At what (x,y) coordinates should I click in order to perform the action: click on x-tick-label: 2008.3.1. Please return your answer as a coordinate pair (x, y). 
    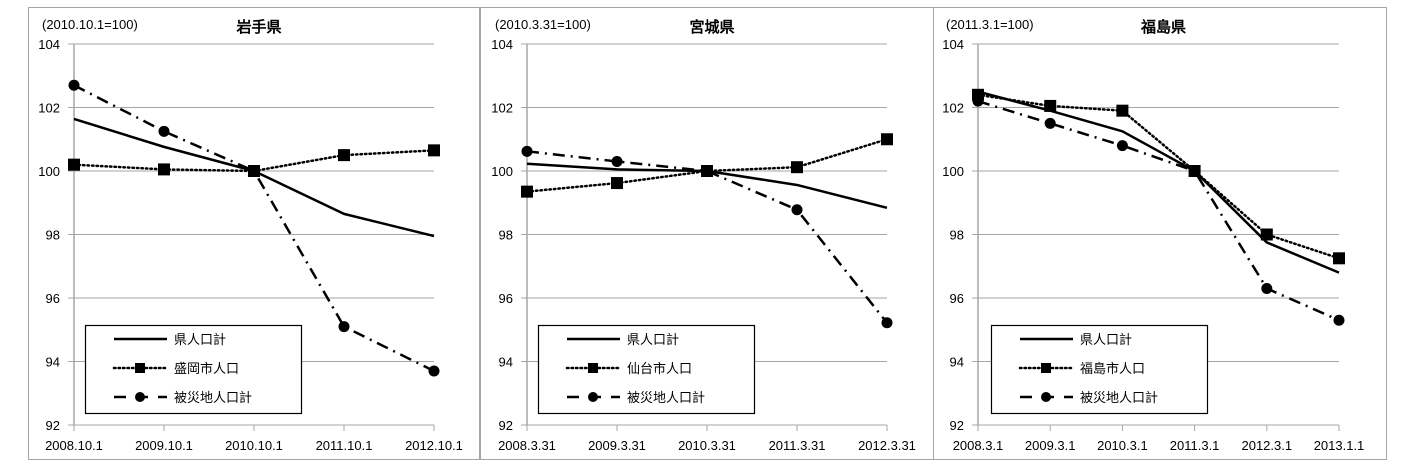
    Looking at the image, I should click on (978, 445).